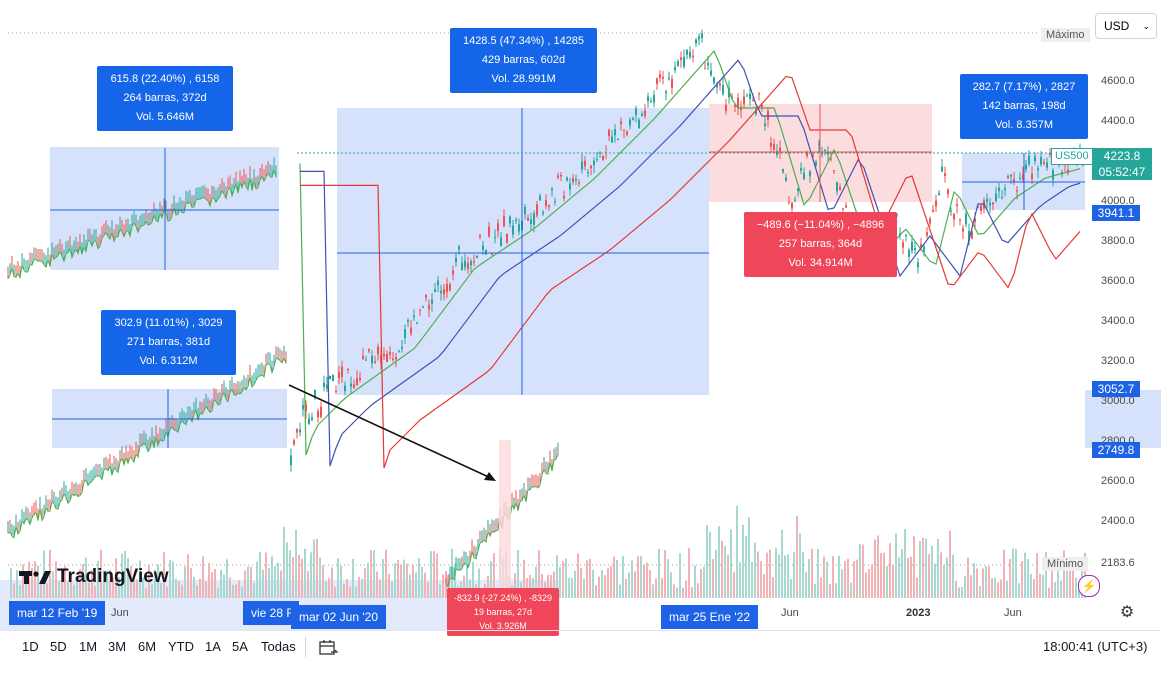 Image resolution: width=1161 pixels, height=675 pixels. Describe the element at coordinates (278, 646) in the screenshot. I see `timeframe-todas: Todas` at that location.